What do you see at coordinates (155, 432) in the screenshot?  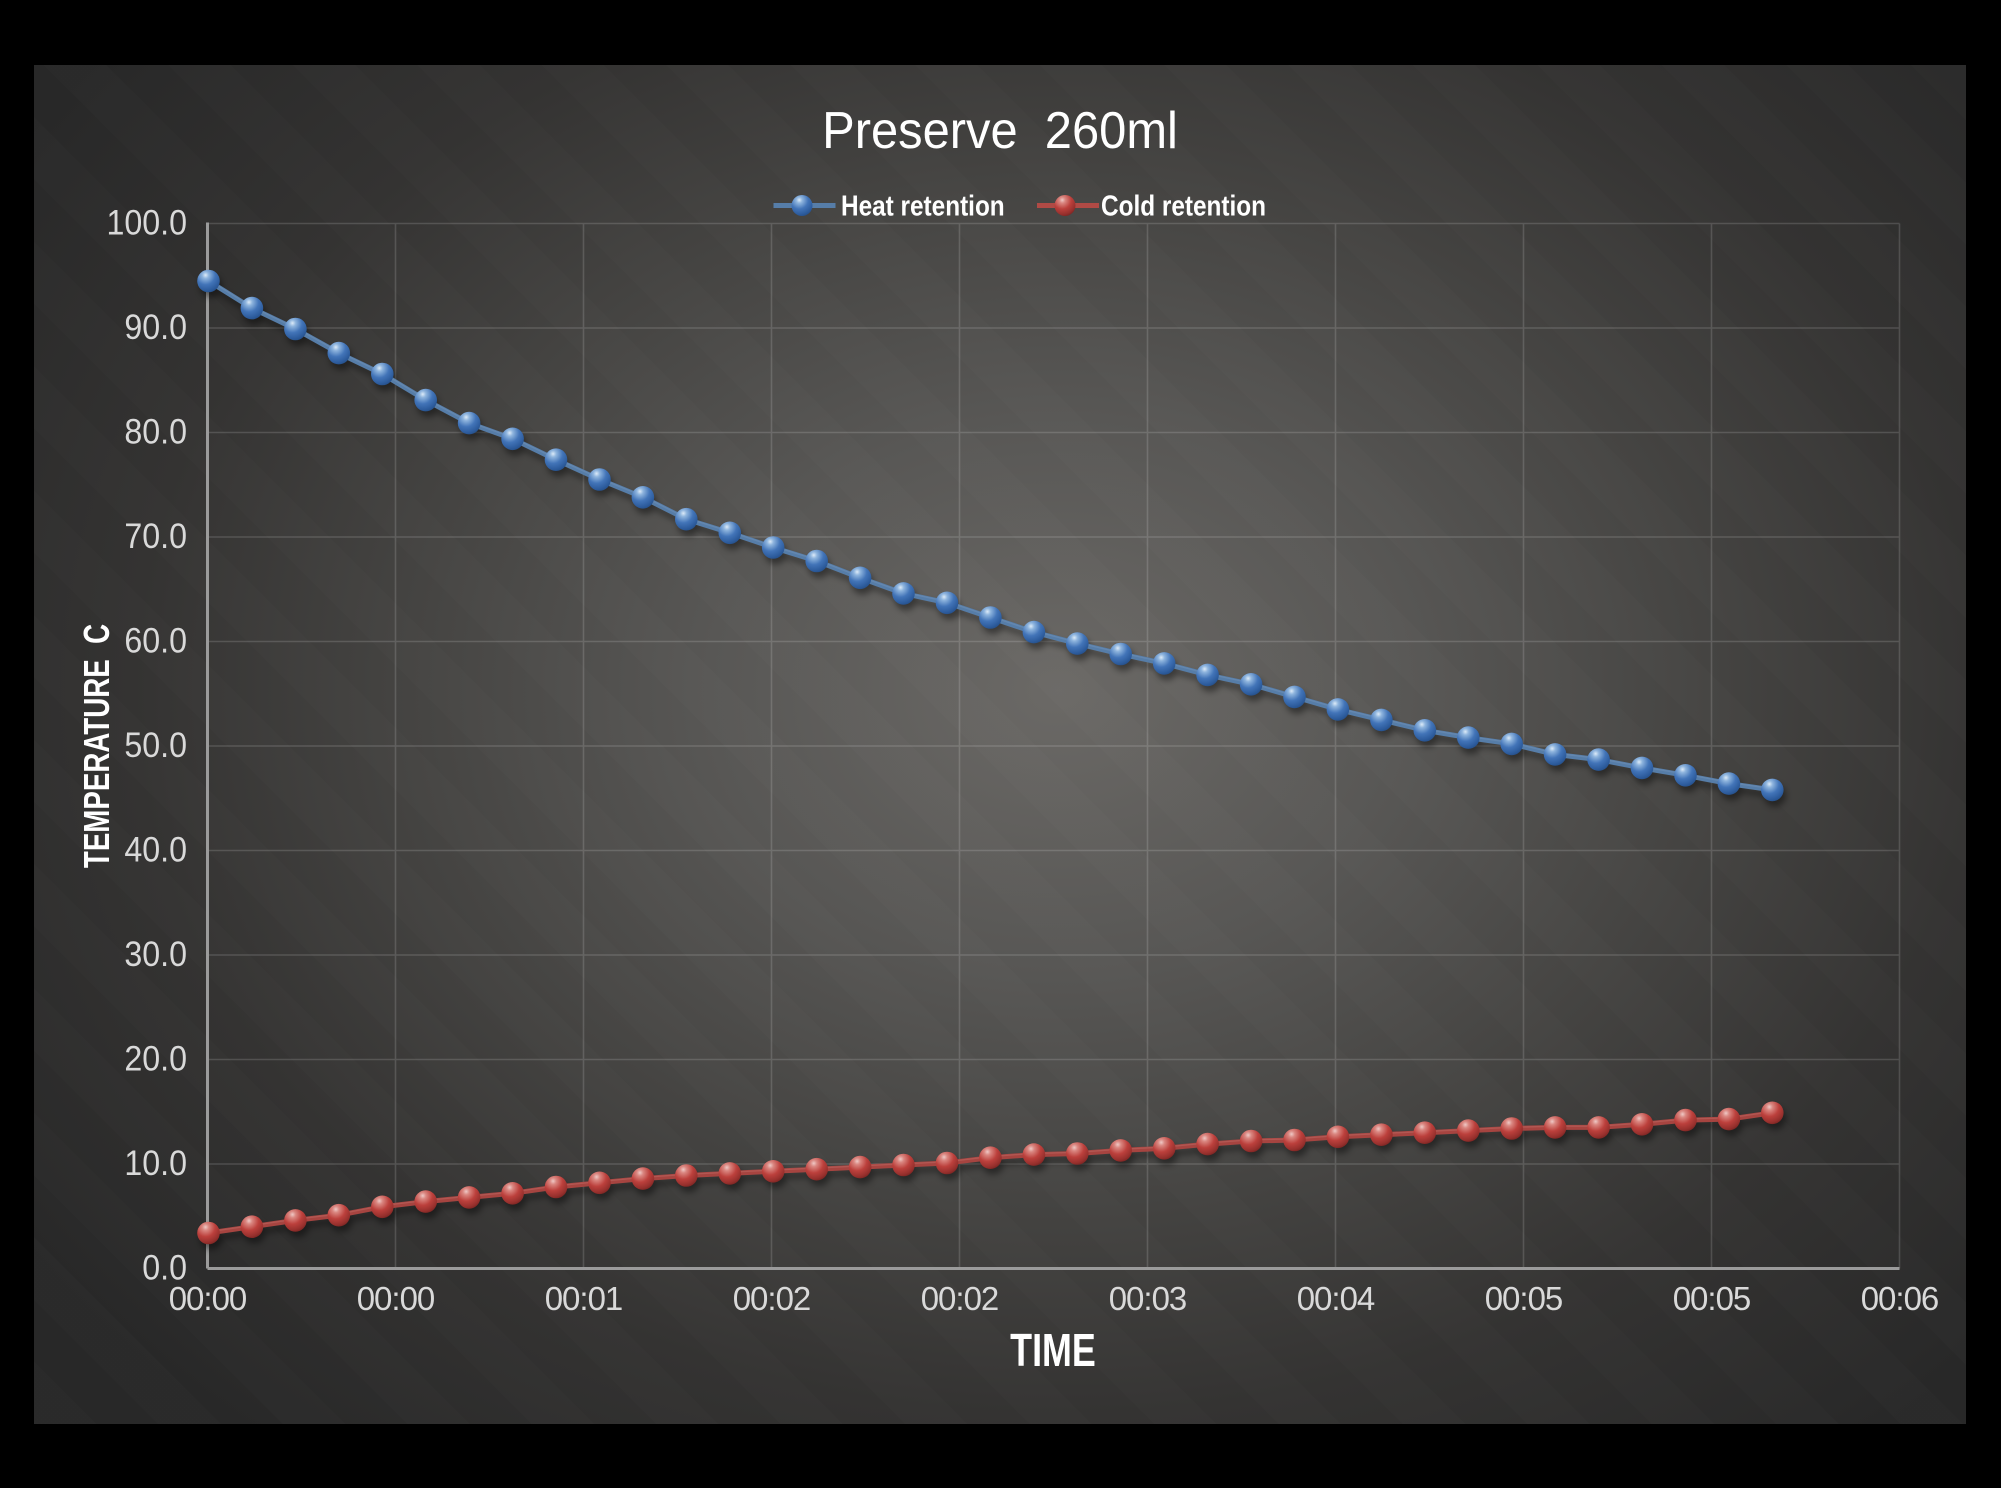 I see `svg-text: 80.0` at bounding box center [155, 432].